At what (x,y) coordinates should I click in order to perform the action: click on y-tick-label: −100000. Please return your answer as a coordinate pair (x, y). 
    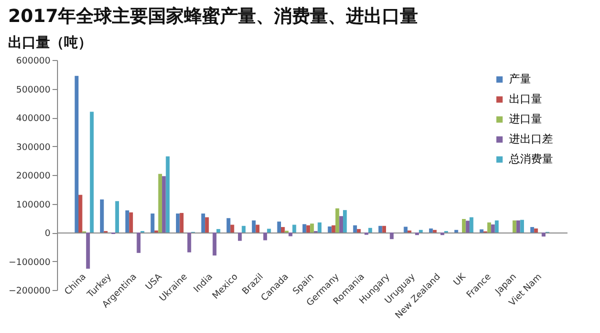
    Looking at the image, I should click on (29, 263).